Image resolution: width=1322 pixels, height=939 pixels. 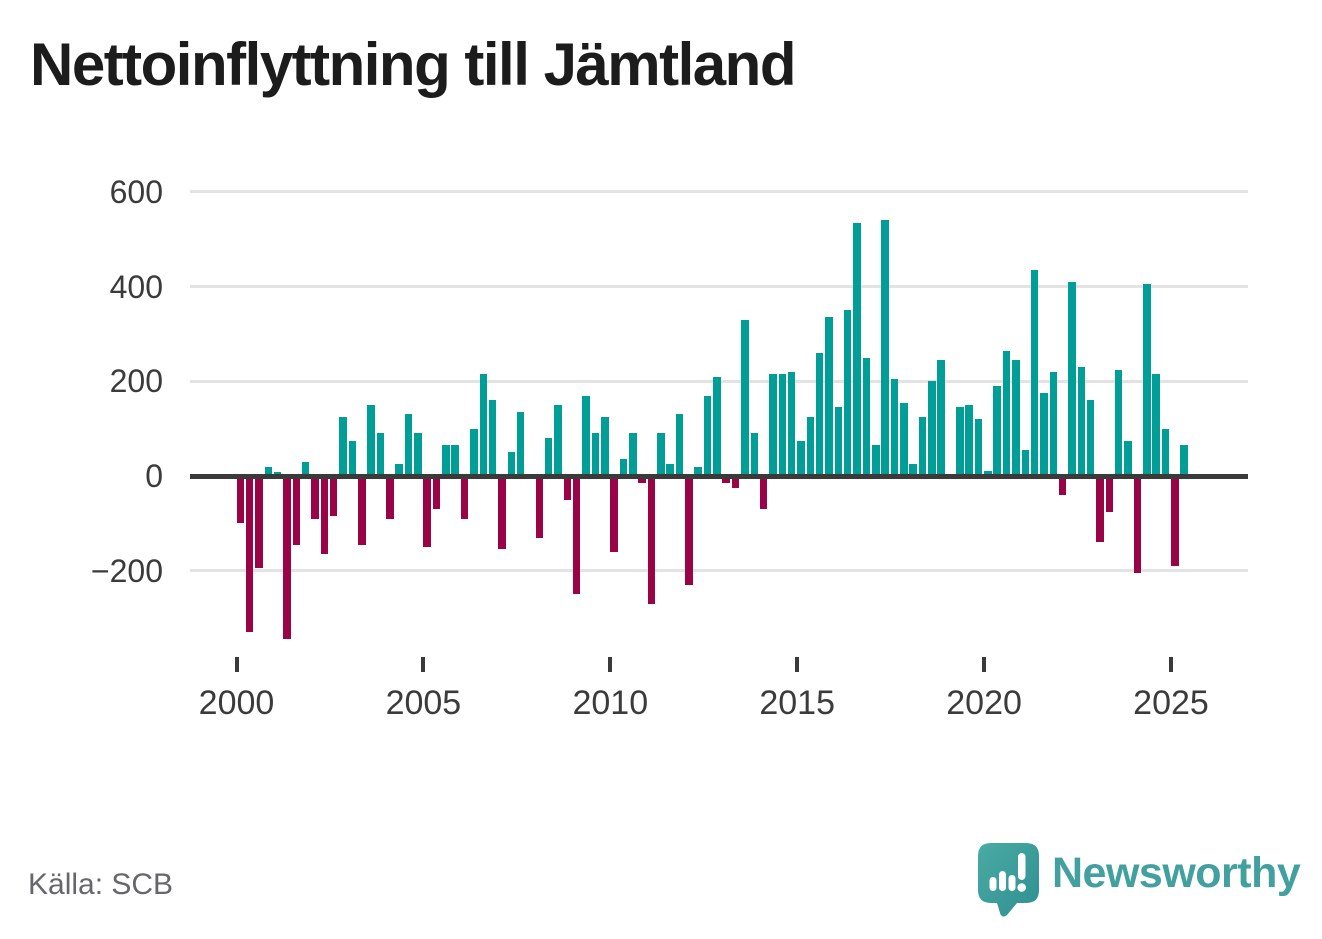 What do you see at coordinates (595, 454) in the screenshot?
I see `bar-2009q3` at bounding box center [595, 454].